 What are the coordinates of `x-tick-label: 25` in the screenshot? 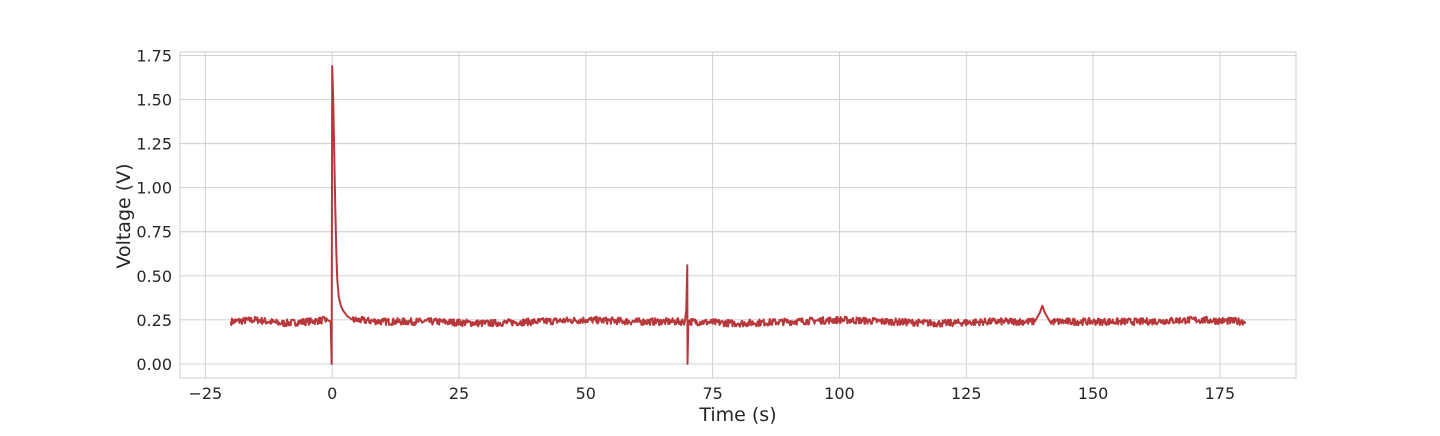 It's located at (459, 393).